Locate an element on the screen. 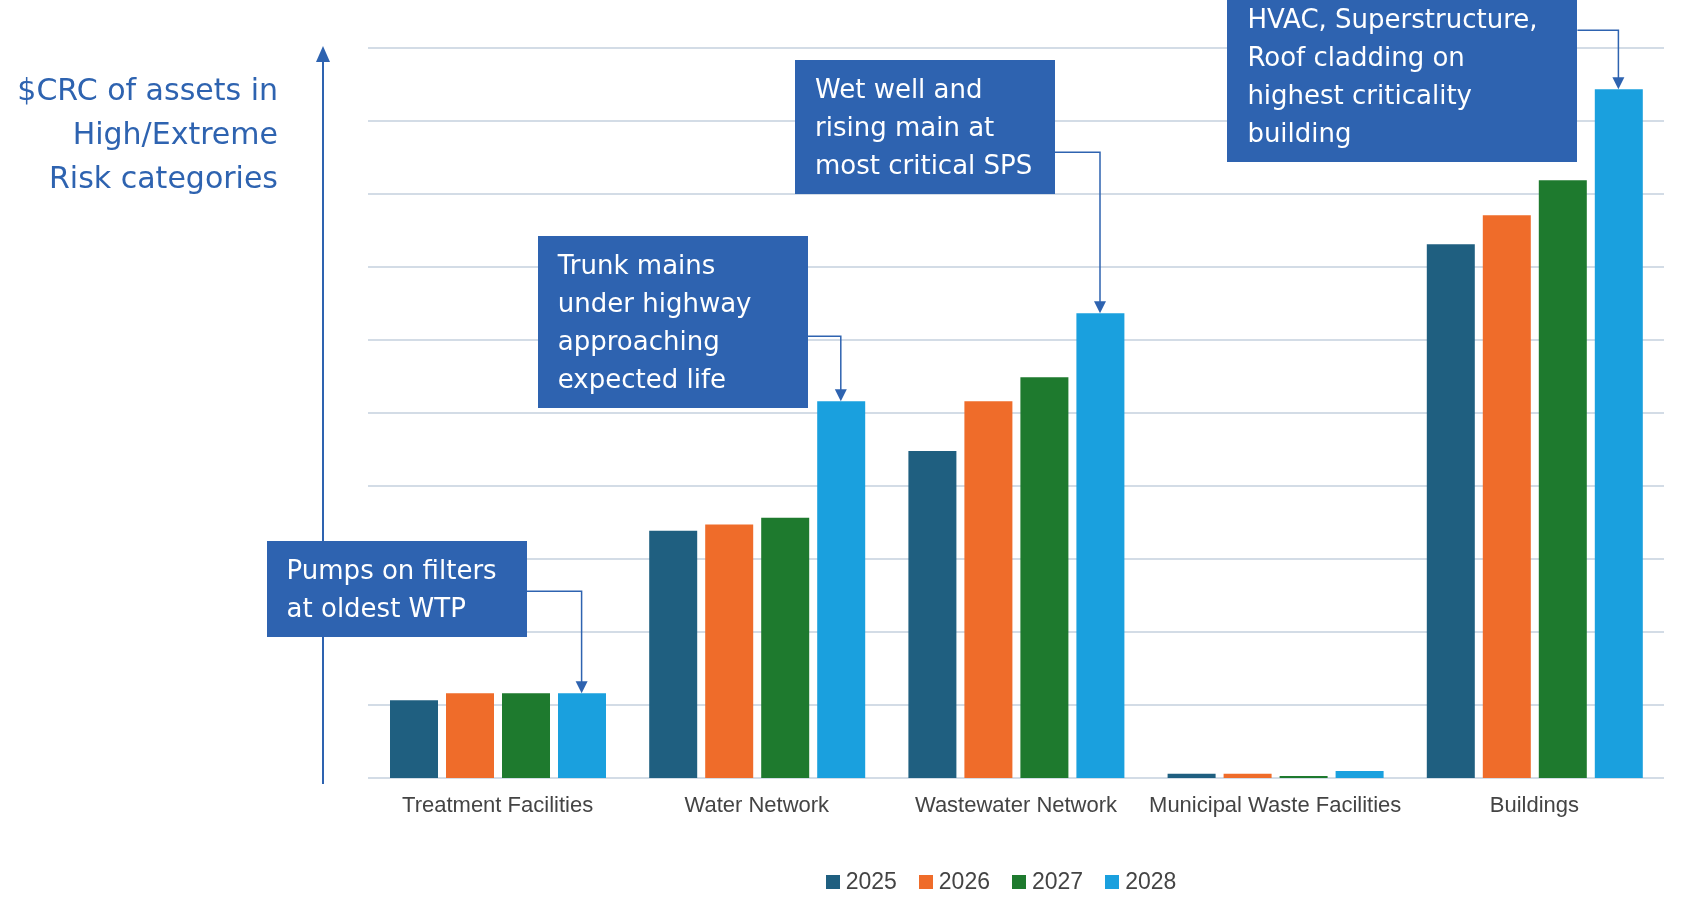 This screenshot has height=917, width=1682. annotation: HVAC, Superstructure, Roof cladding on highest criticality building is located at coordinates (1402, 81).